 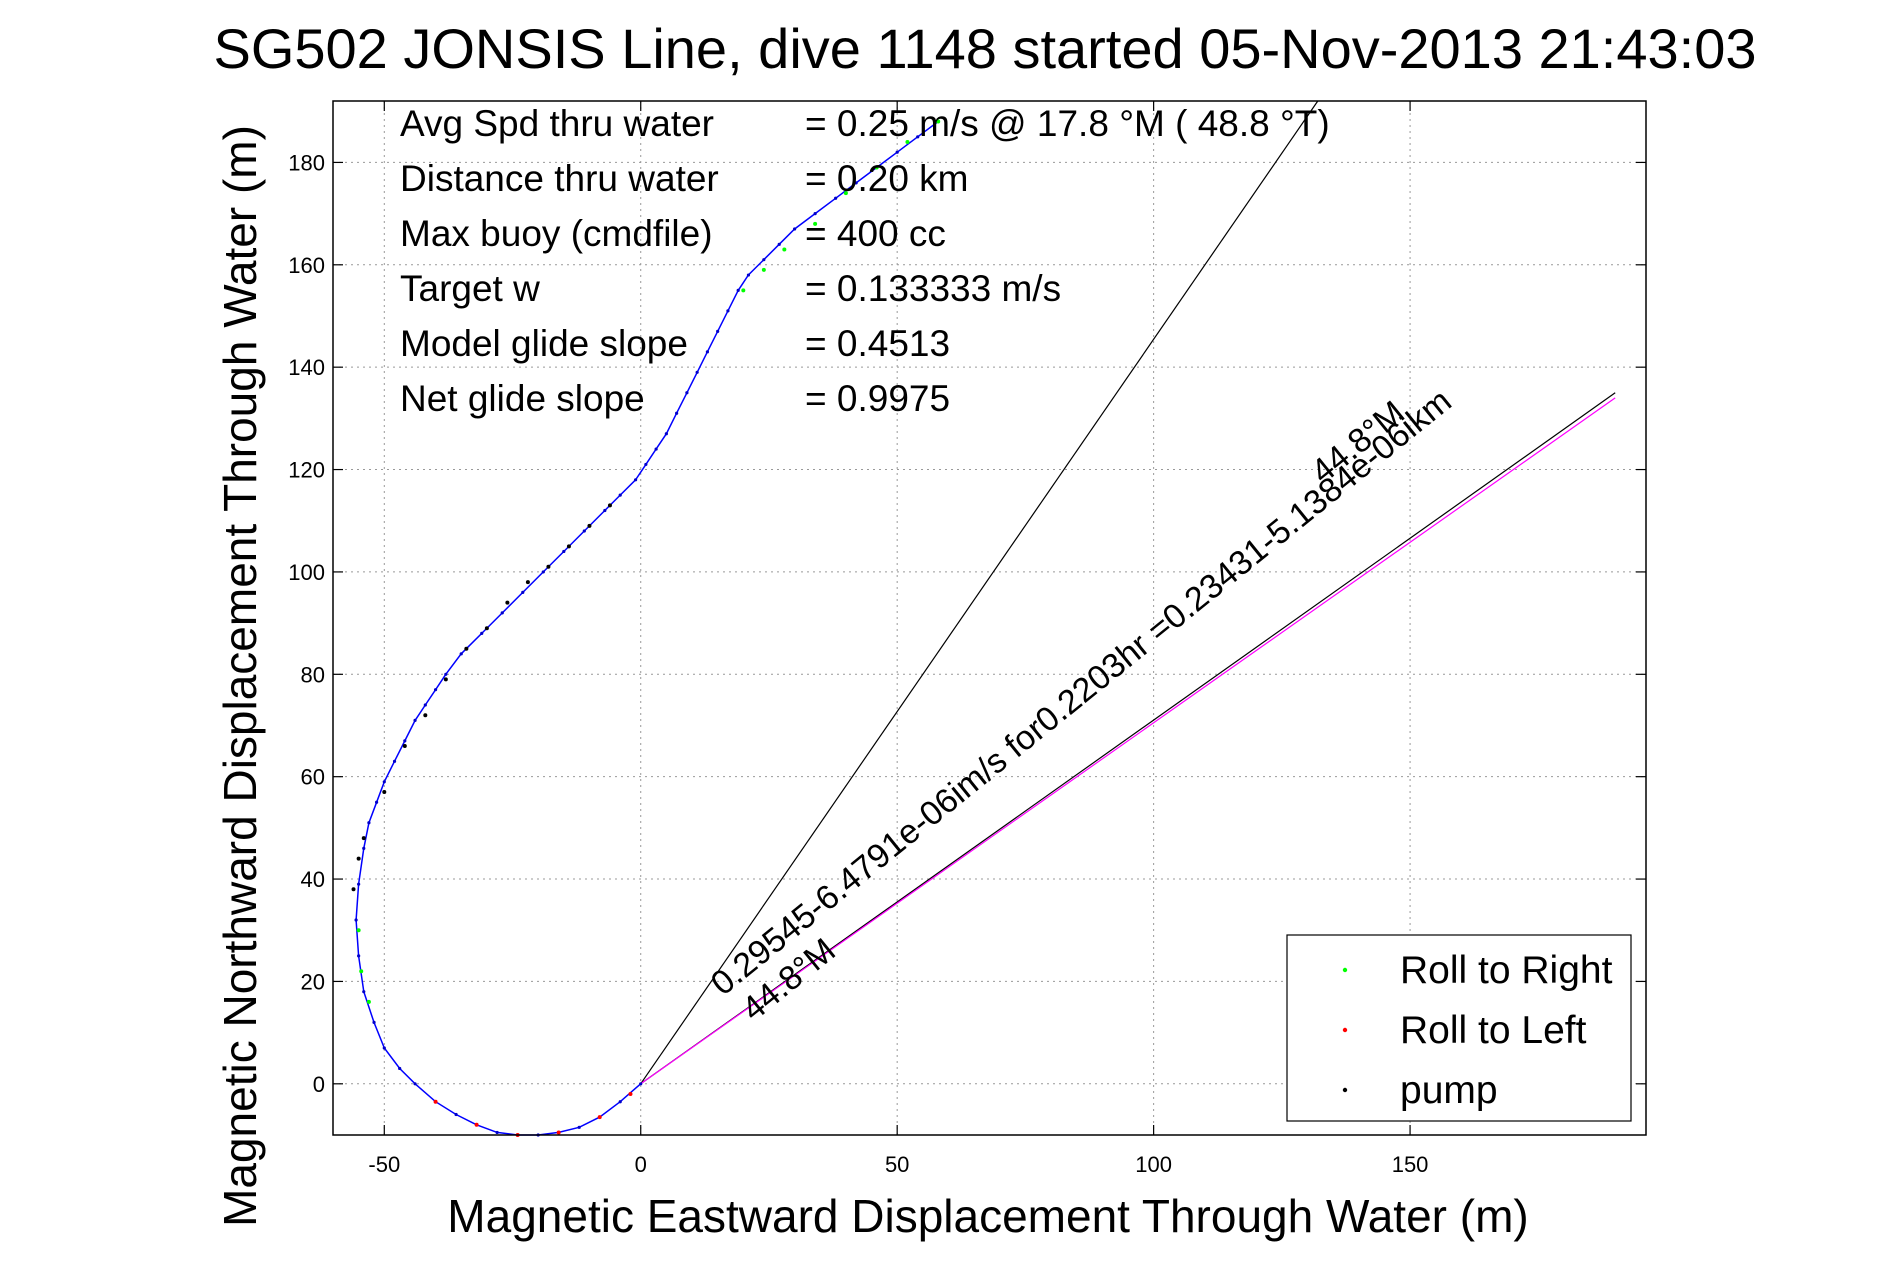 I want to click on y-tick-label: 180, so click(x=306, y=162).